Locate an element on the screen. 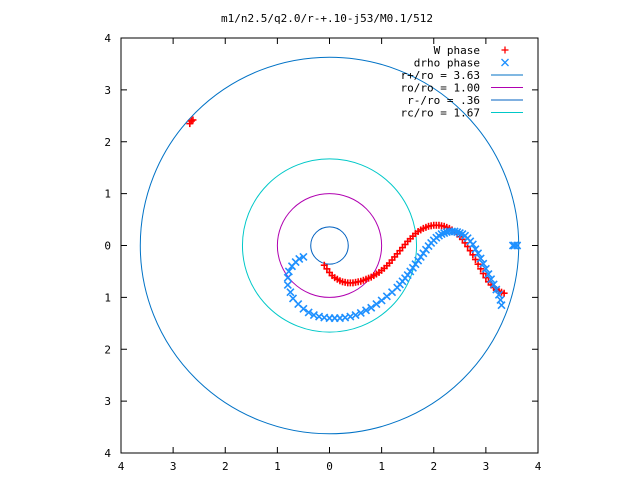 The height and width of the screenshot is (480, 640). circle-r-/ro = .36 is located at coordinates (329, 245).